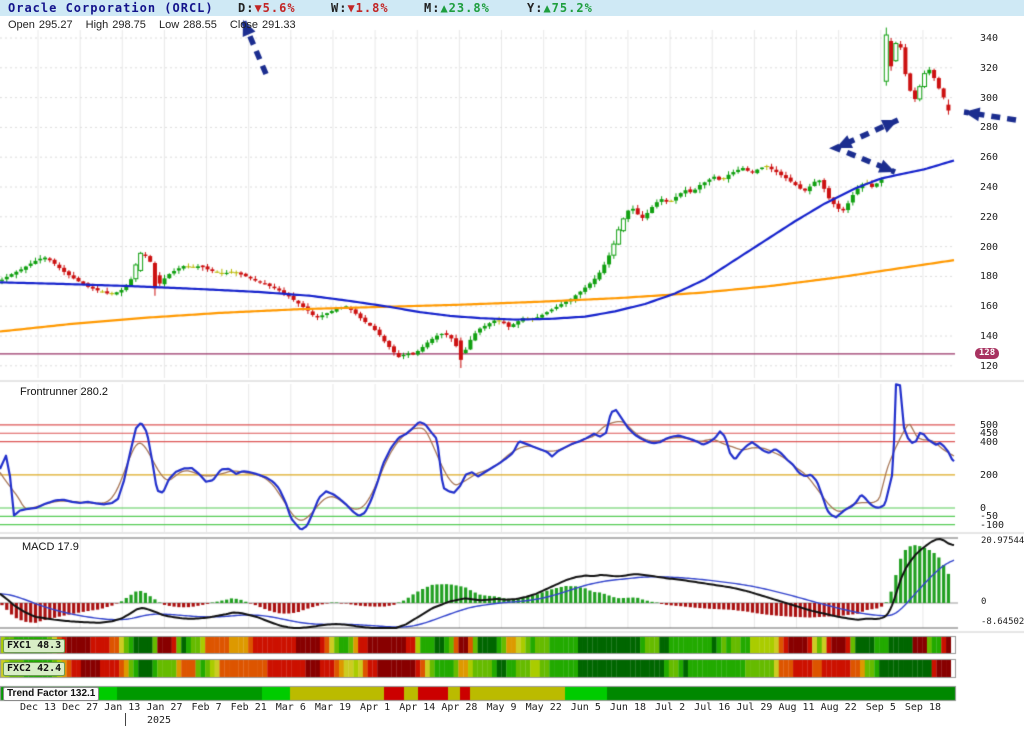 This screenshot has width=1024, height=735. I want to click on date-tick-label: Jun 18, so click(628, 707).